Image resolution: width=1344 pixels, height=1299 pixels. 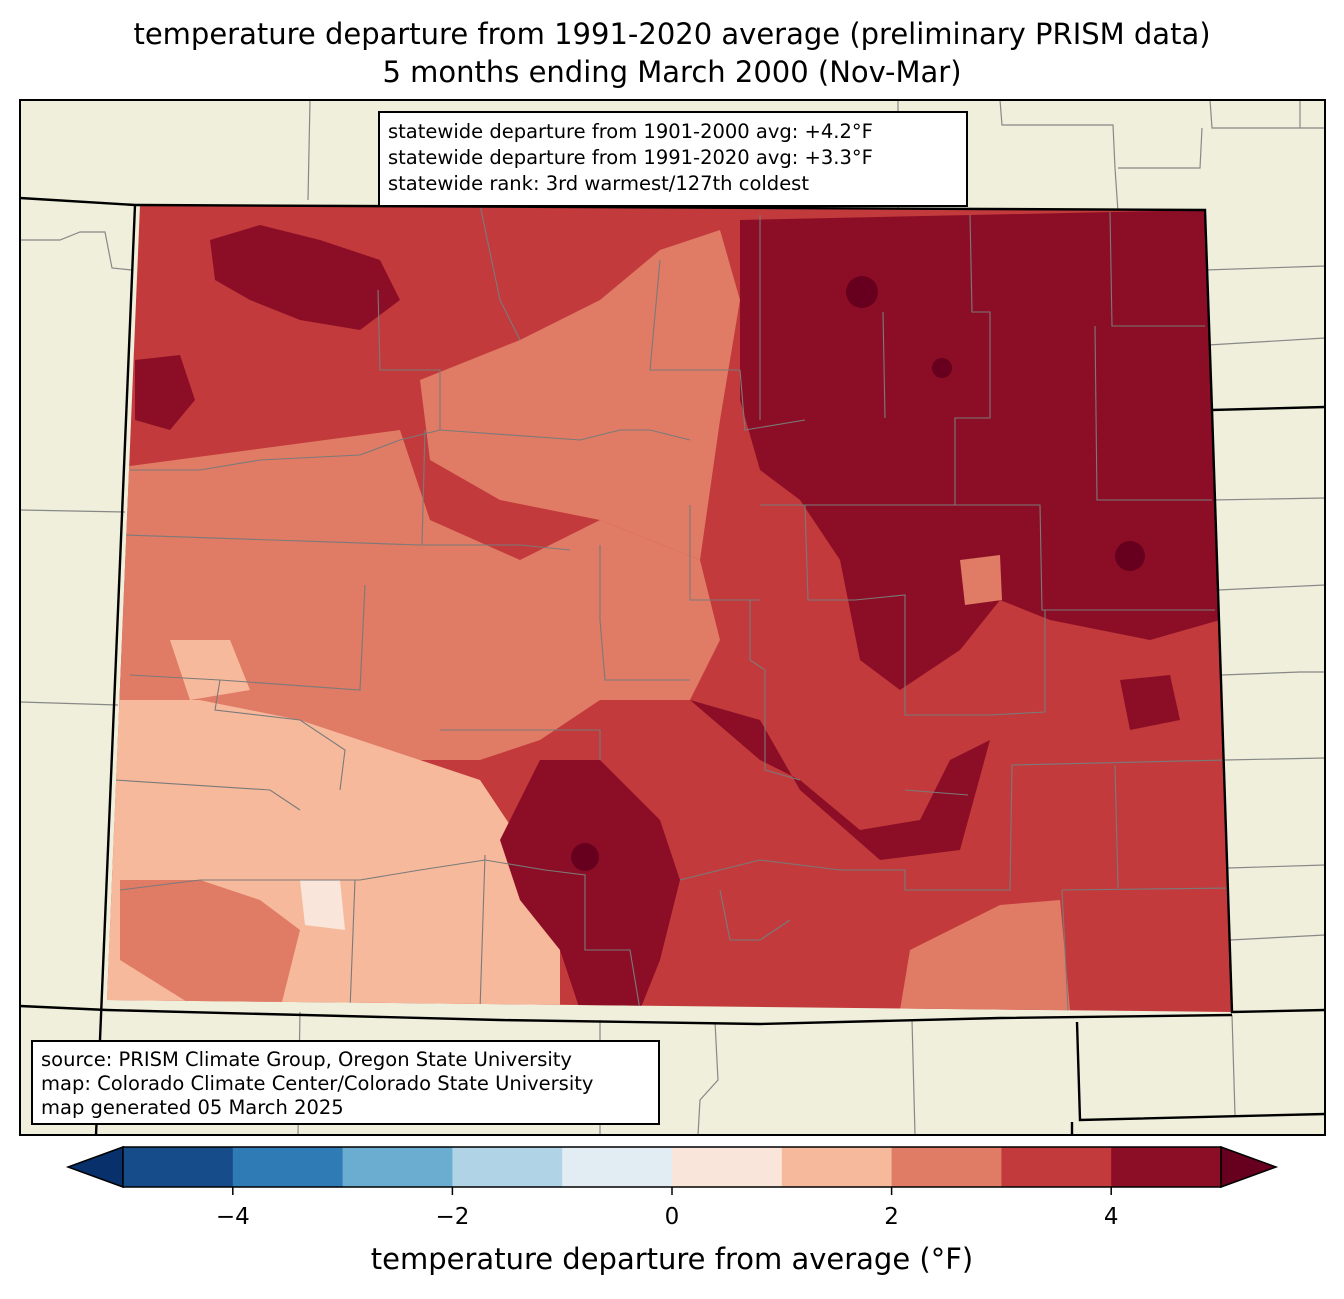 I want to click on band-4-5-east-blob, so click(x=1150, y=702).